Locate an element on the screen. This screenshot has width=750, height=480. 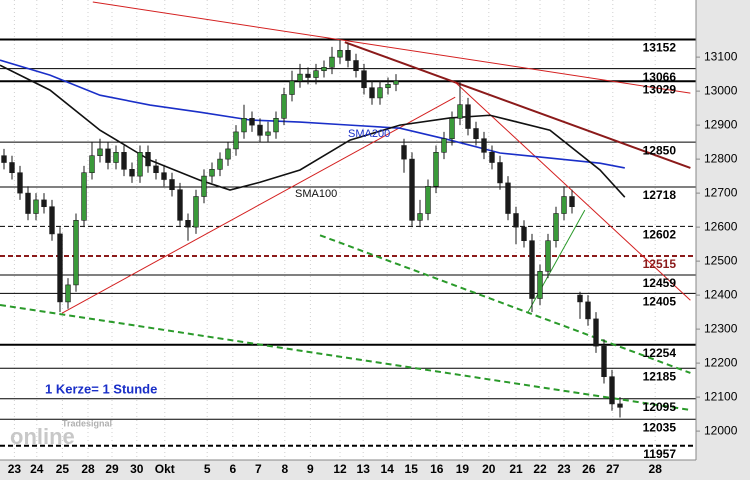
x-tick-label: 6 is located at coordinates (232, 469).